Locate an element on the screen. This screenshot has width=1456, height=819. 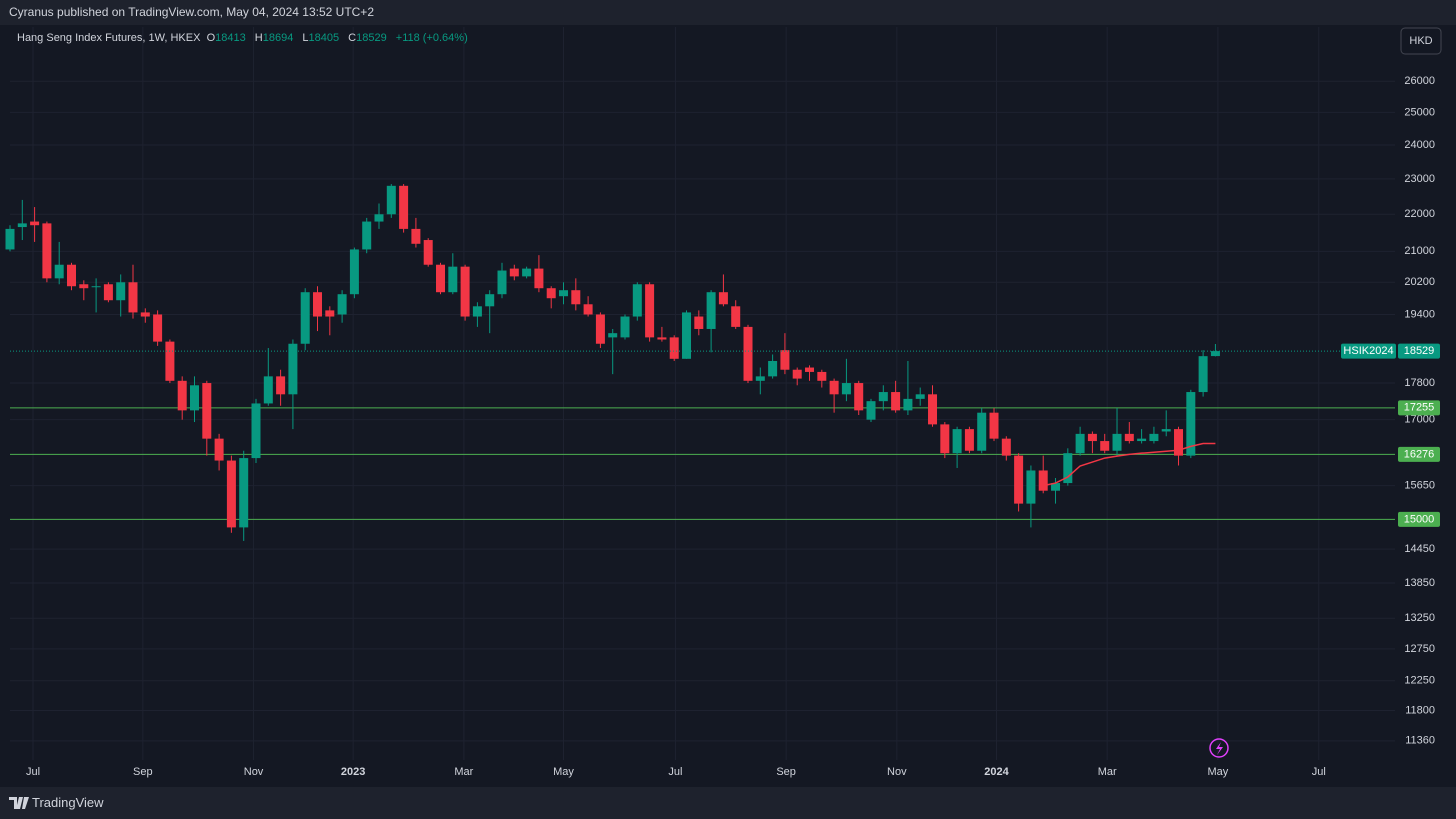
y-tick-label: 19400 is located at coordinates (1419, 314).